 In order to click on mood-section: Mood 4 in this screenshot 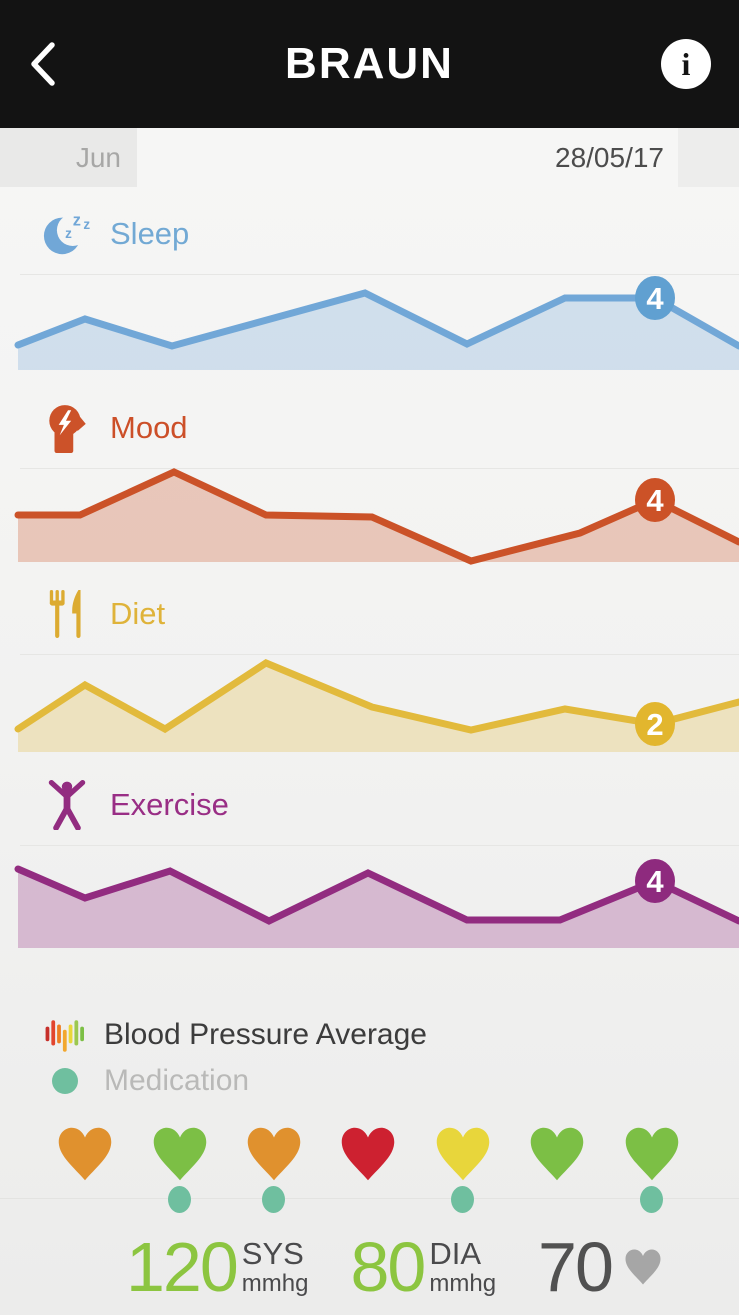, I will do `click(369, 476)`.